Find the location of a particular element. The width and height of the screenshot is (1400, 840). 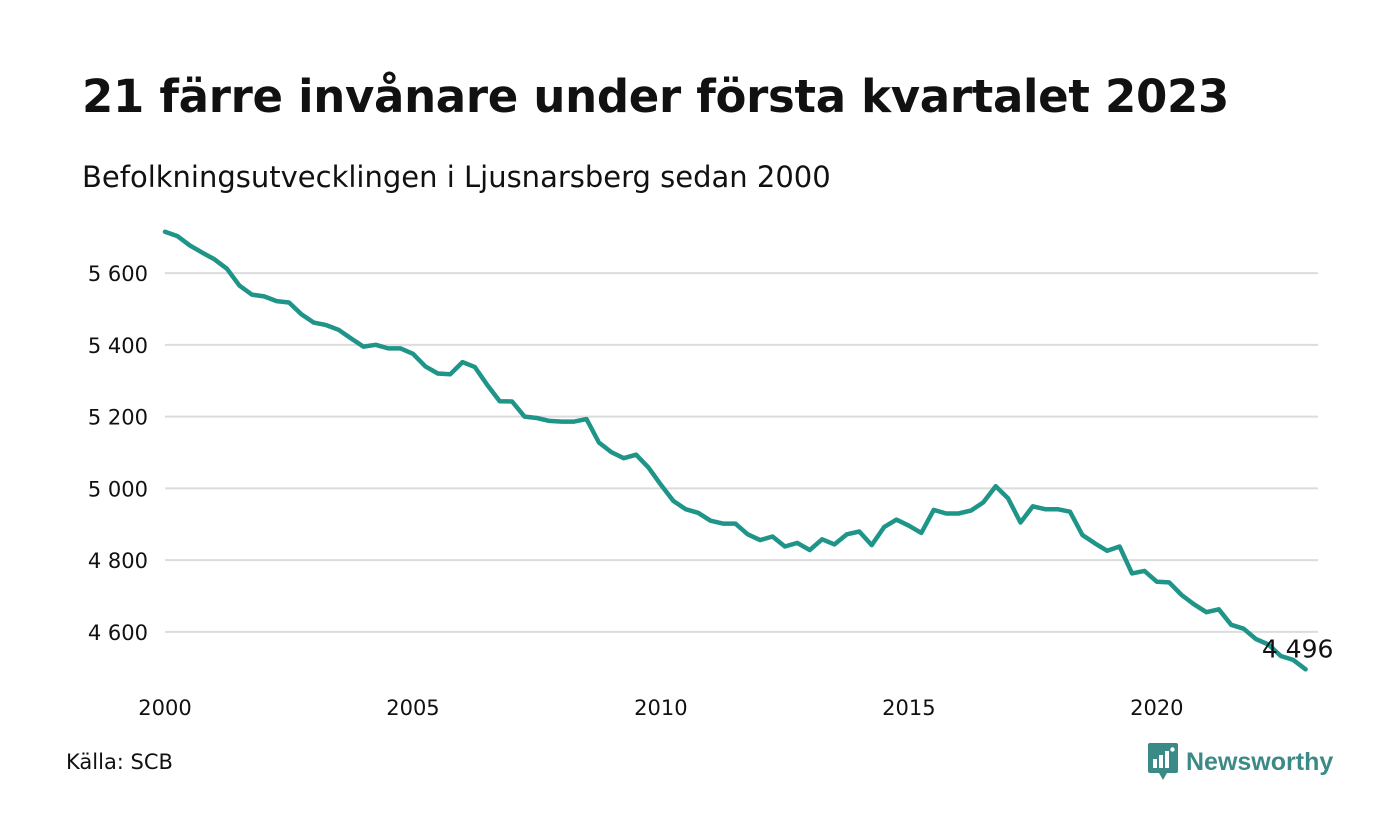

y-tick-label: 5 600 is located at coordinates (118, 274).